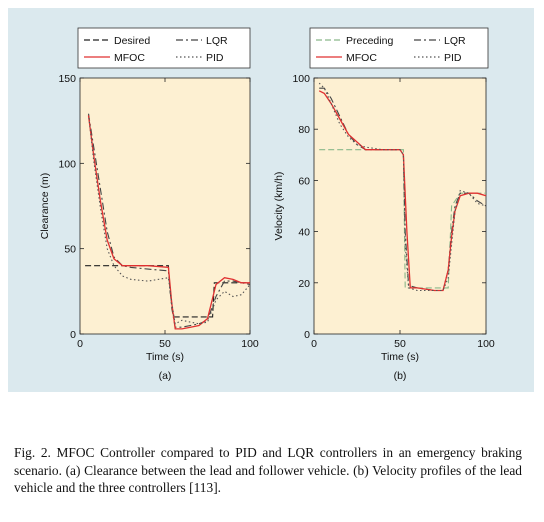 This screenshot has height=522, width=544. What do you see at coordinates (304, 130) in the screenshot?
I see `y-tick-label: 80` at bounding box center [304, 130].